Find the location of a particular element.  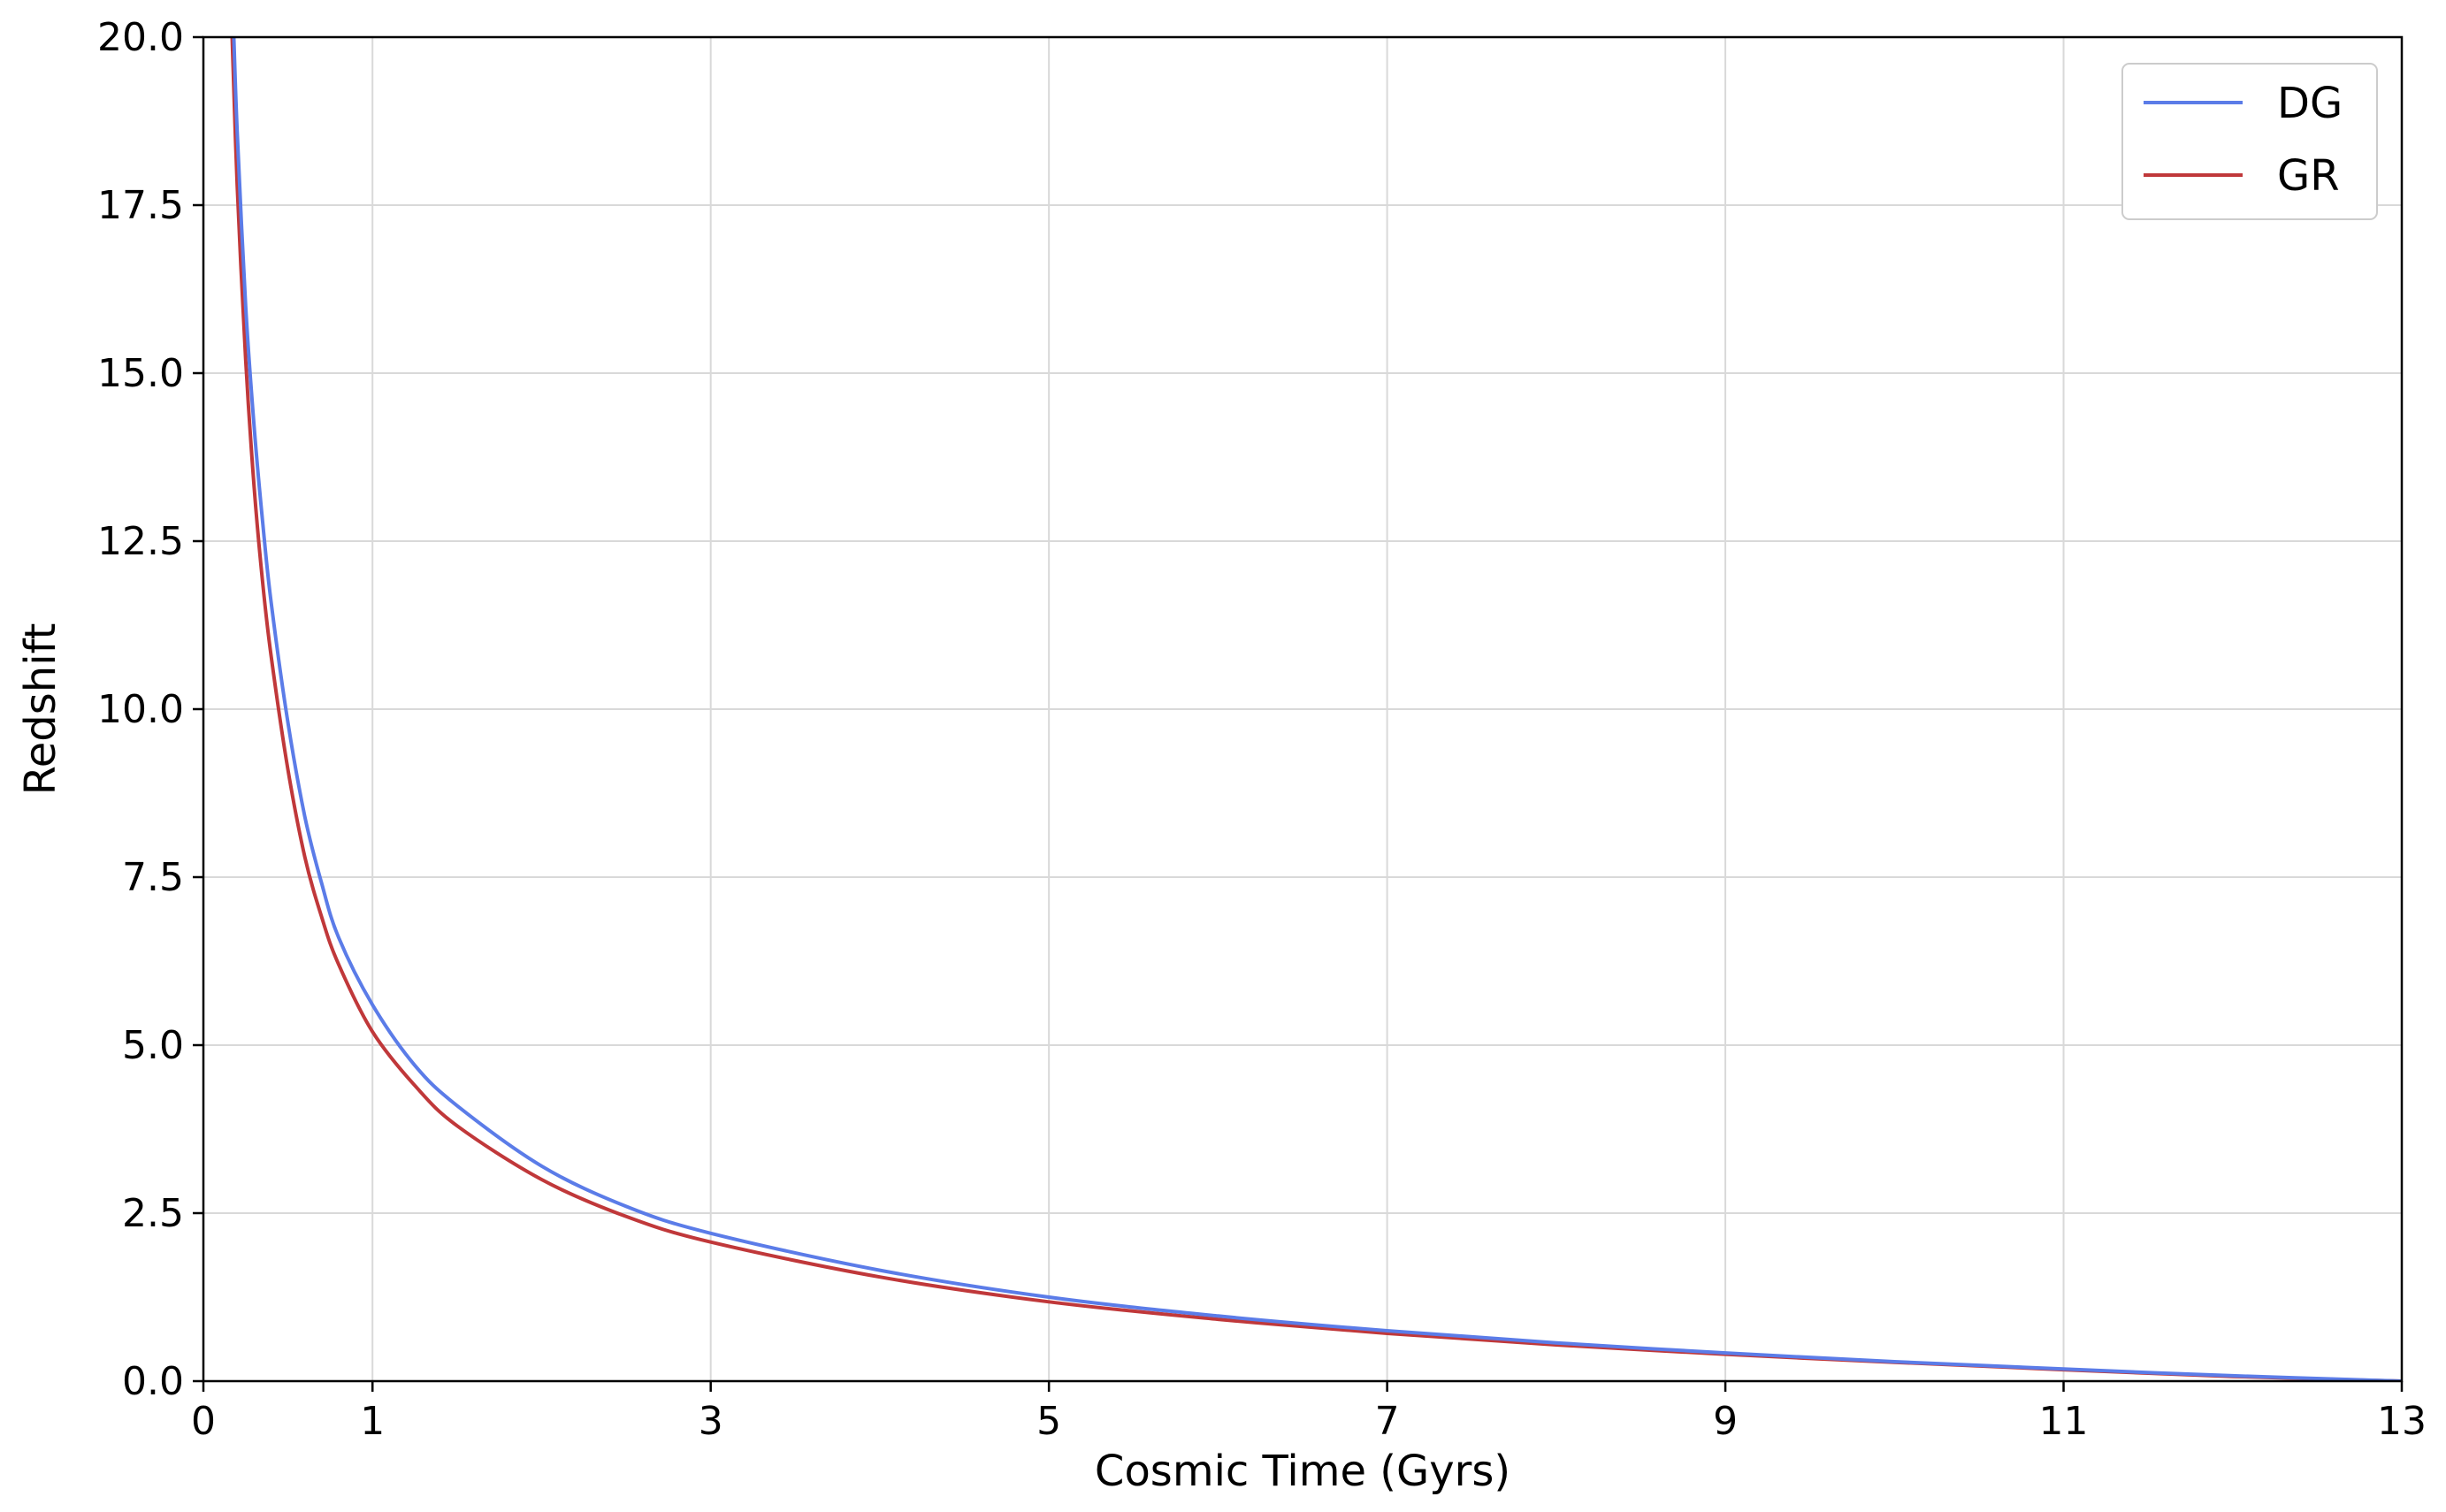

x-tick-label: 9 is located at coordinates (1725, 1421).